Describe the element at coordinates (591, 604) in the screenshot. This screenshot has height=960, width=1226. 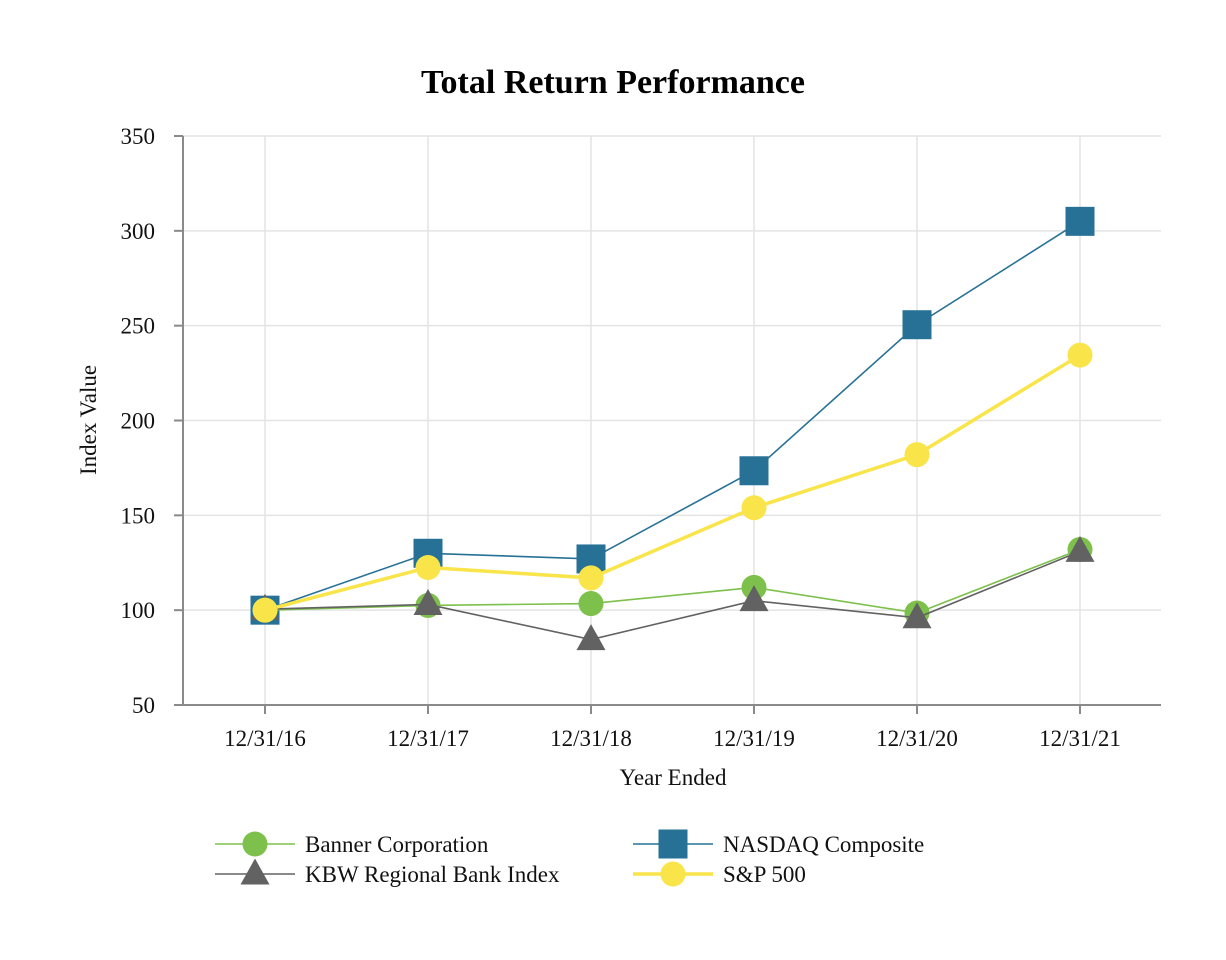
I see `data-point-banner-corporation` at that location.